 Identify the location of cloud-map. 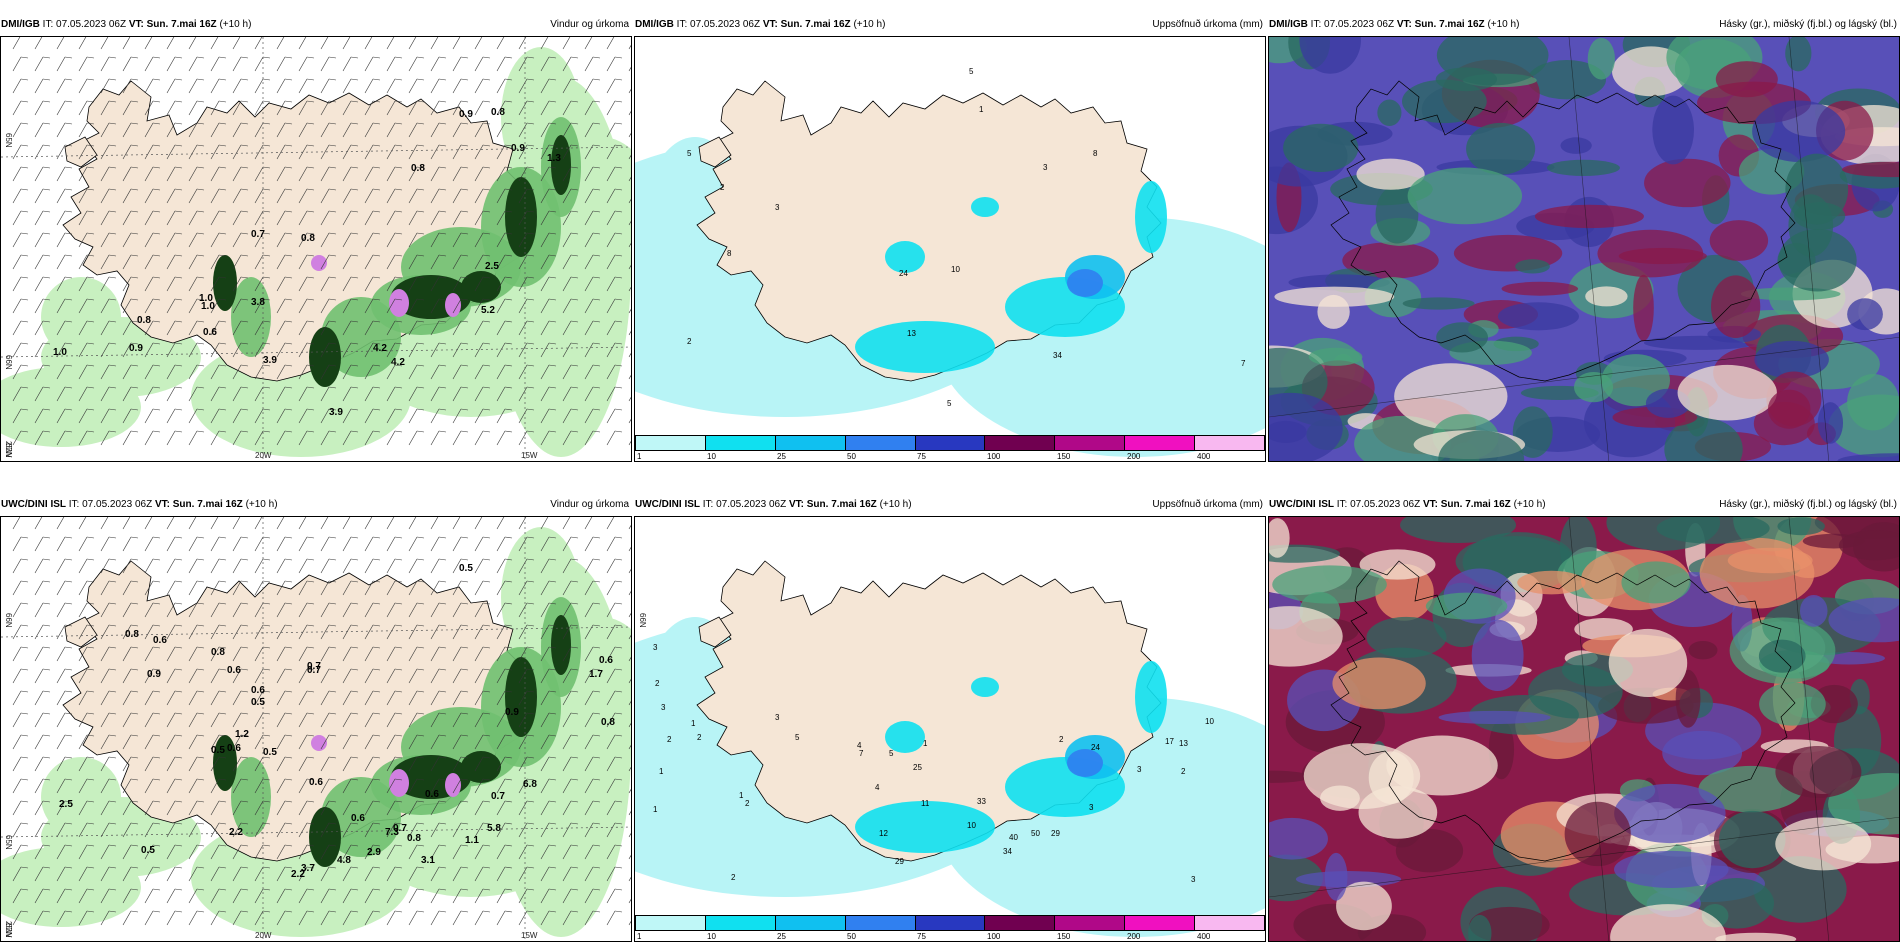
(1584, 249).